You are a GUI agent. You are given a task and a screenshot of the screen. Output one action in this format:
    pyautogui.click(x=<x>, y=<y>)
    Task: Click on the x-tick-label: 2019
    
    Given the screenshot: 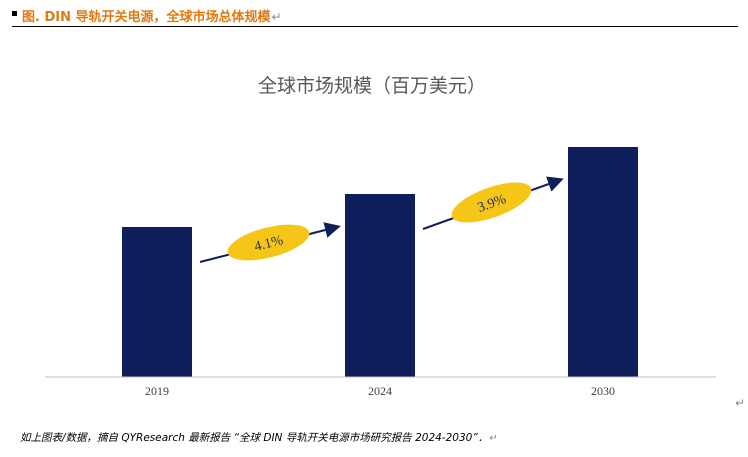 What is the action you would take?
    pyautogui.click(x=157, y=391)
    